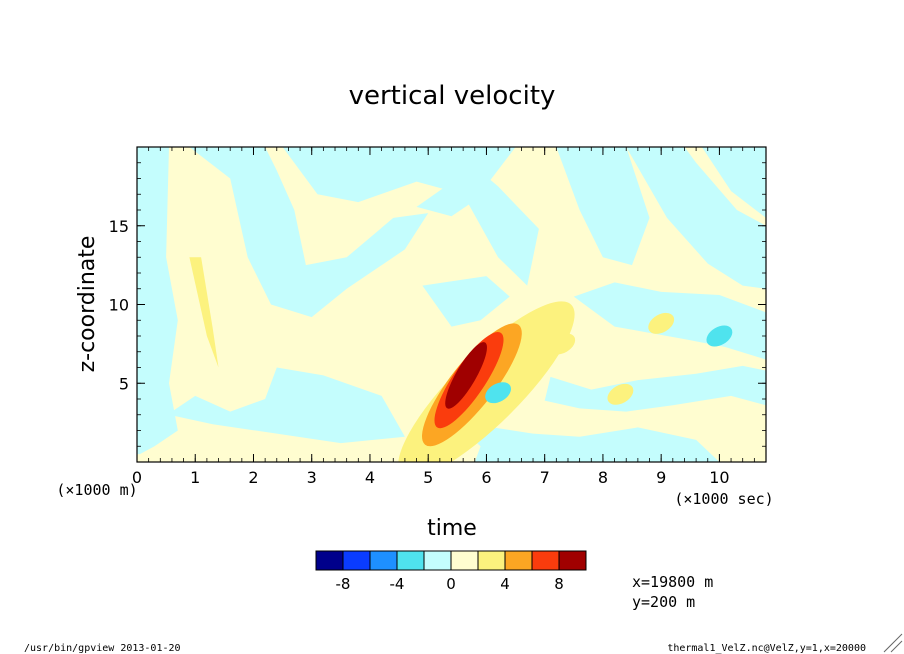 This screenshot has width=904, height=654. What do you see at coordinates (119, 305) in the screenshot?
I see `y-tick-label: 10` at bounding box center [119, 305].